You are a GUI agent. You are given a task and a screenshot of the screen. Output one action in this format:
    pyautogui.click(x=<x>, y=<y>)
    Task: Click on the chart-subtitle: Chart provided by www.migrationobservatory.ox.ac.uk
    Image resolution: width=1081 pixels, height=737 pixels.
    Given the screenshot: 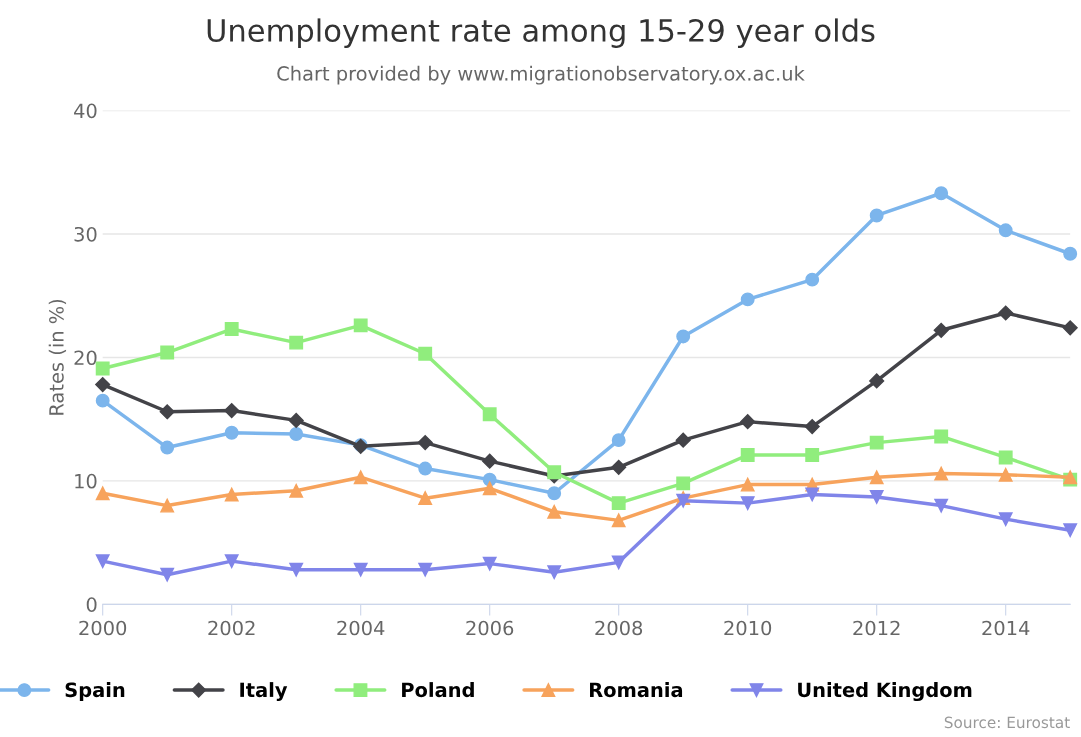 What is the action you would take?
    pyautogui.click(x=541, y=75)
    